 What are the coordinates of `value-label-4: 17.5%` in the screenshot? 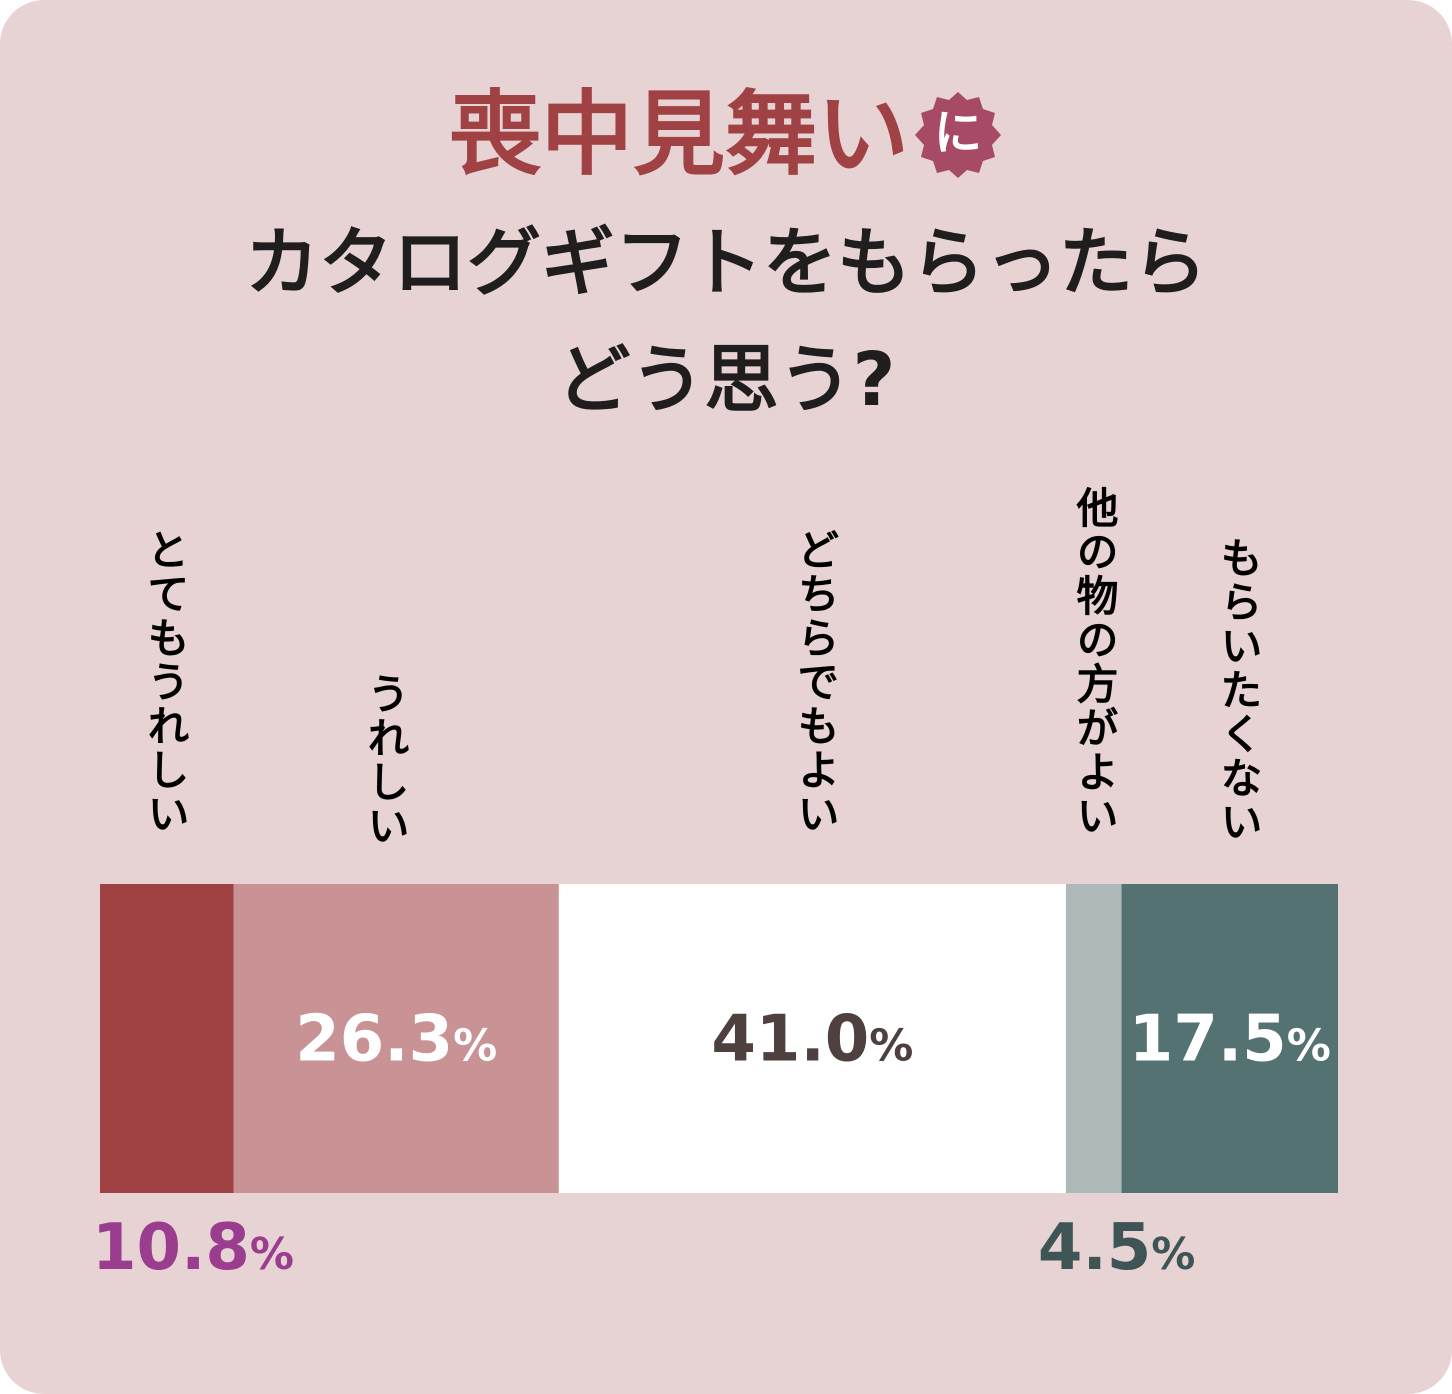 It's located at (1230, 1040).